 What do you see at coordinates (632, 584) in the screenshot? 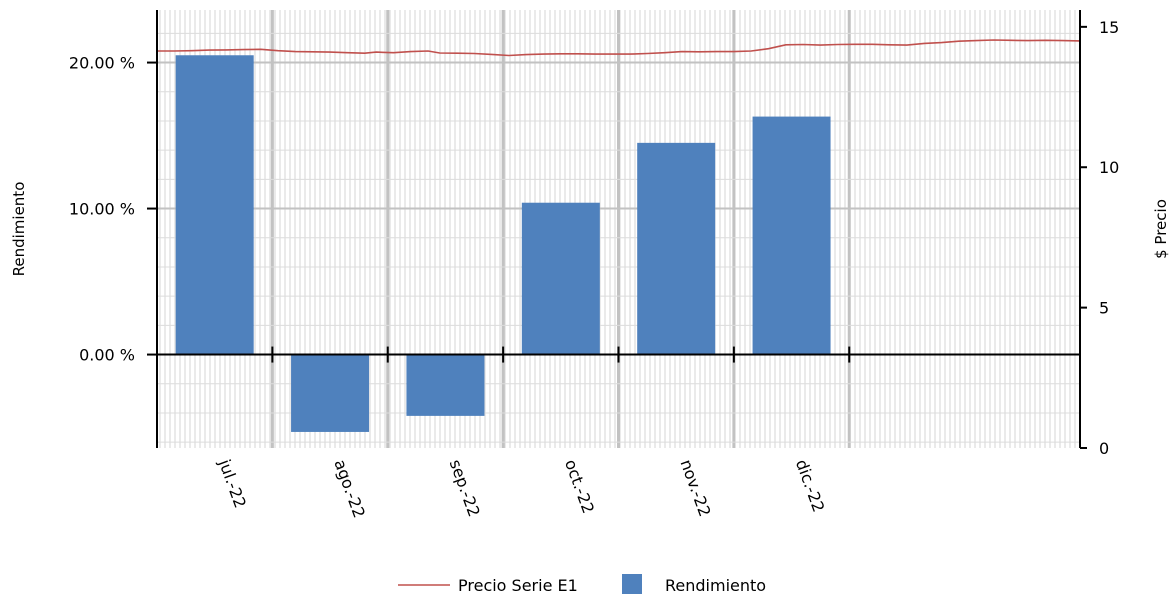
I see `legend-swatch-bar` at bounding box center [632, 584].